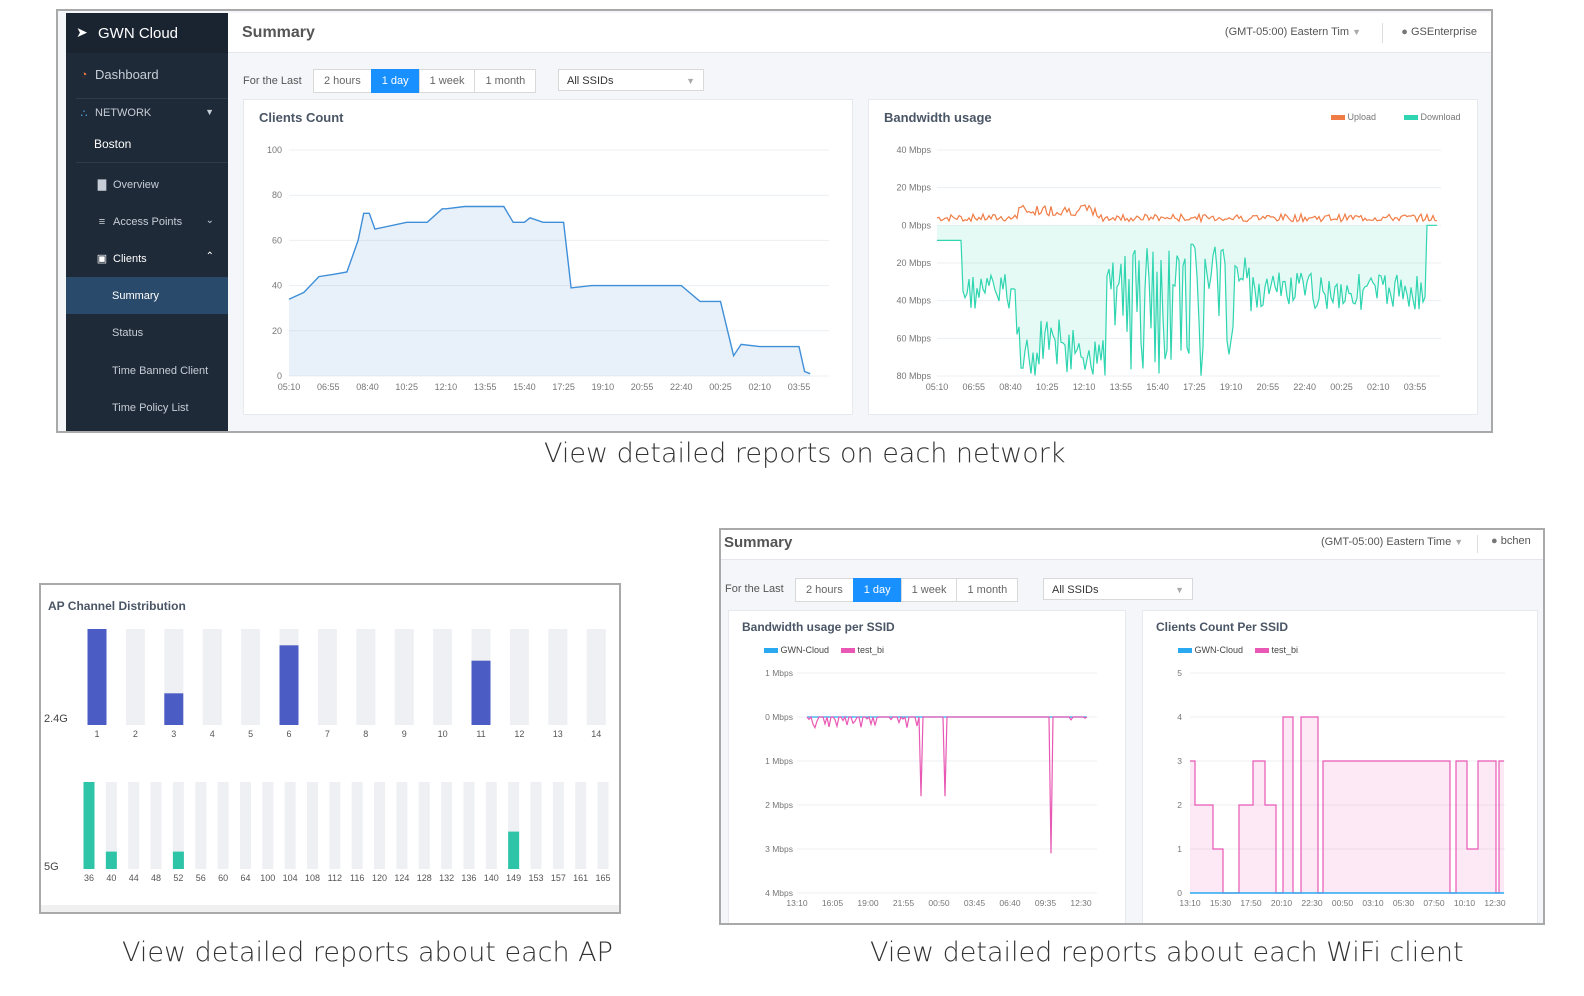  What do you see at coordinates (1386, 542) in the screenshot?
I see `timezone-label: (GMT-05:00) Eastern Time` at bounding box center [1386, 542].